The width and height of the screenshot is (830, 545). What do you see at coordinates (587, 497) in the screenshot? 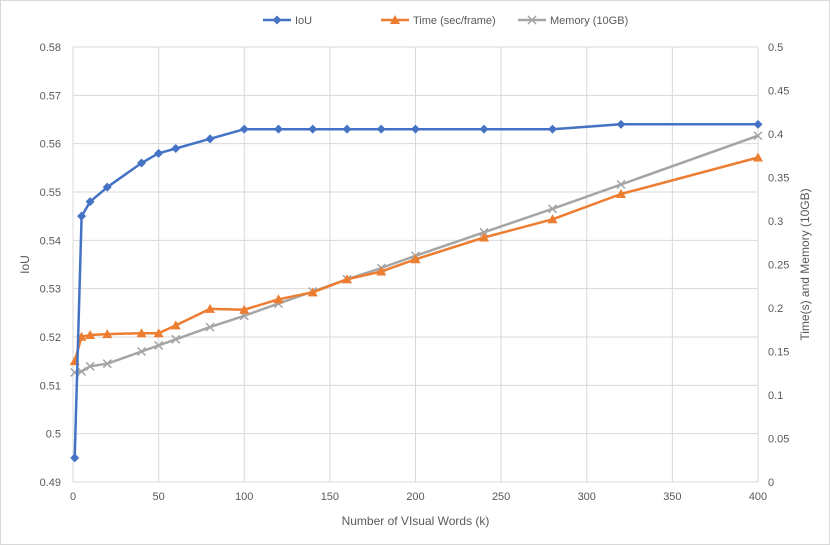
I see `x-tick-label: 300` at bounding box center [587, 497].